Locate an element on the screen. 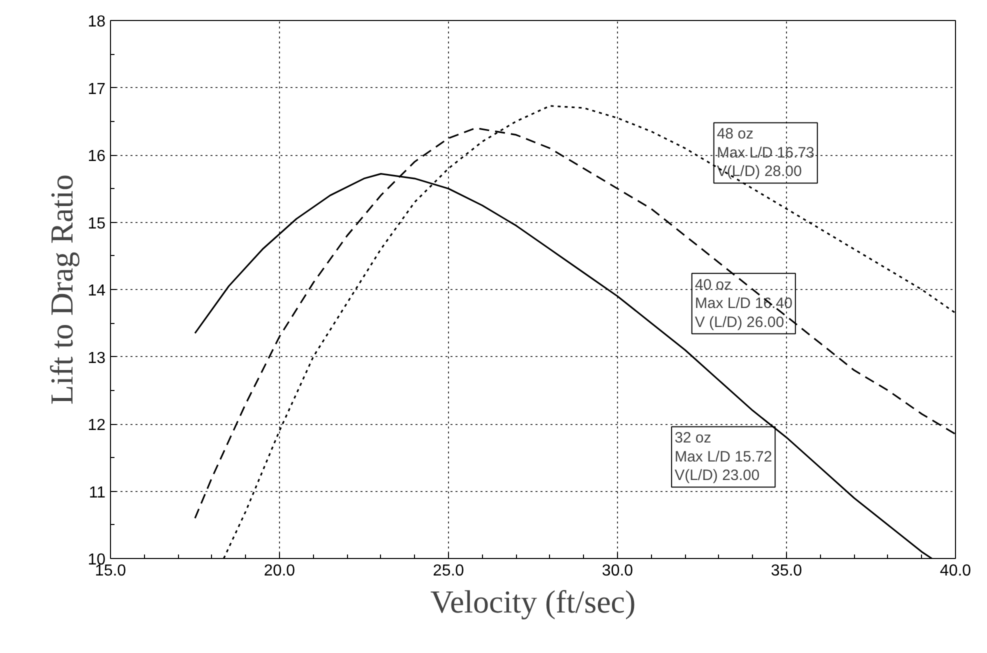  y-tick-label: 16 is located at coordinates (97, 156).